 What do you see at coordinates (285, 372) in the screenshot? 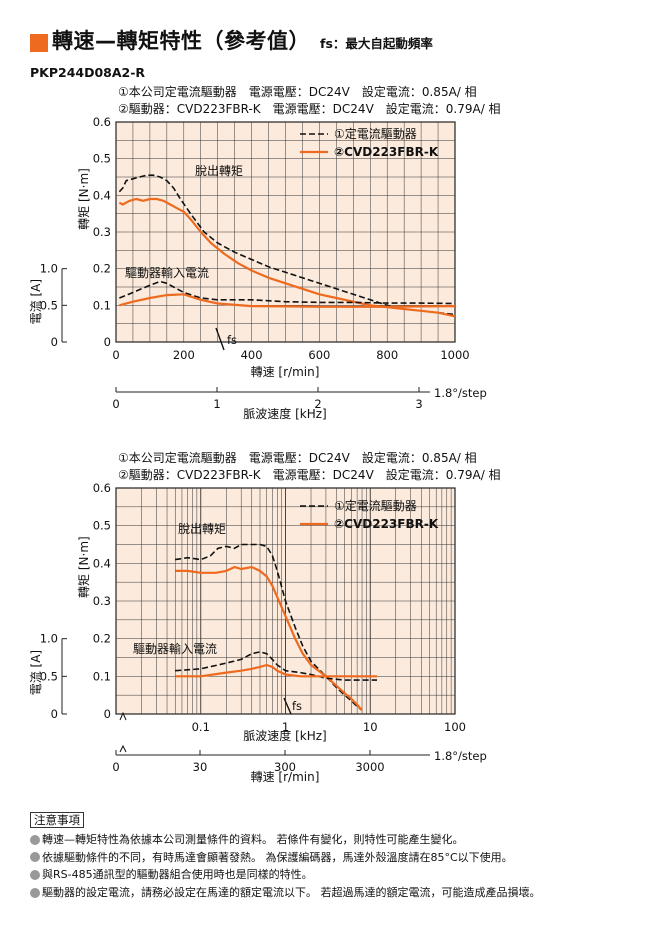
I see `x-axis-title: 轉速 [r/min]` at bounding box center [285, 372].